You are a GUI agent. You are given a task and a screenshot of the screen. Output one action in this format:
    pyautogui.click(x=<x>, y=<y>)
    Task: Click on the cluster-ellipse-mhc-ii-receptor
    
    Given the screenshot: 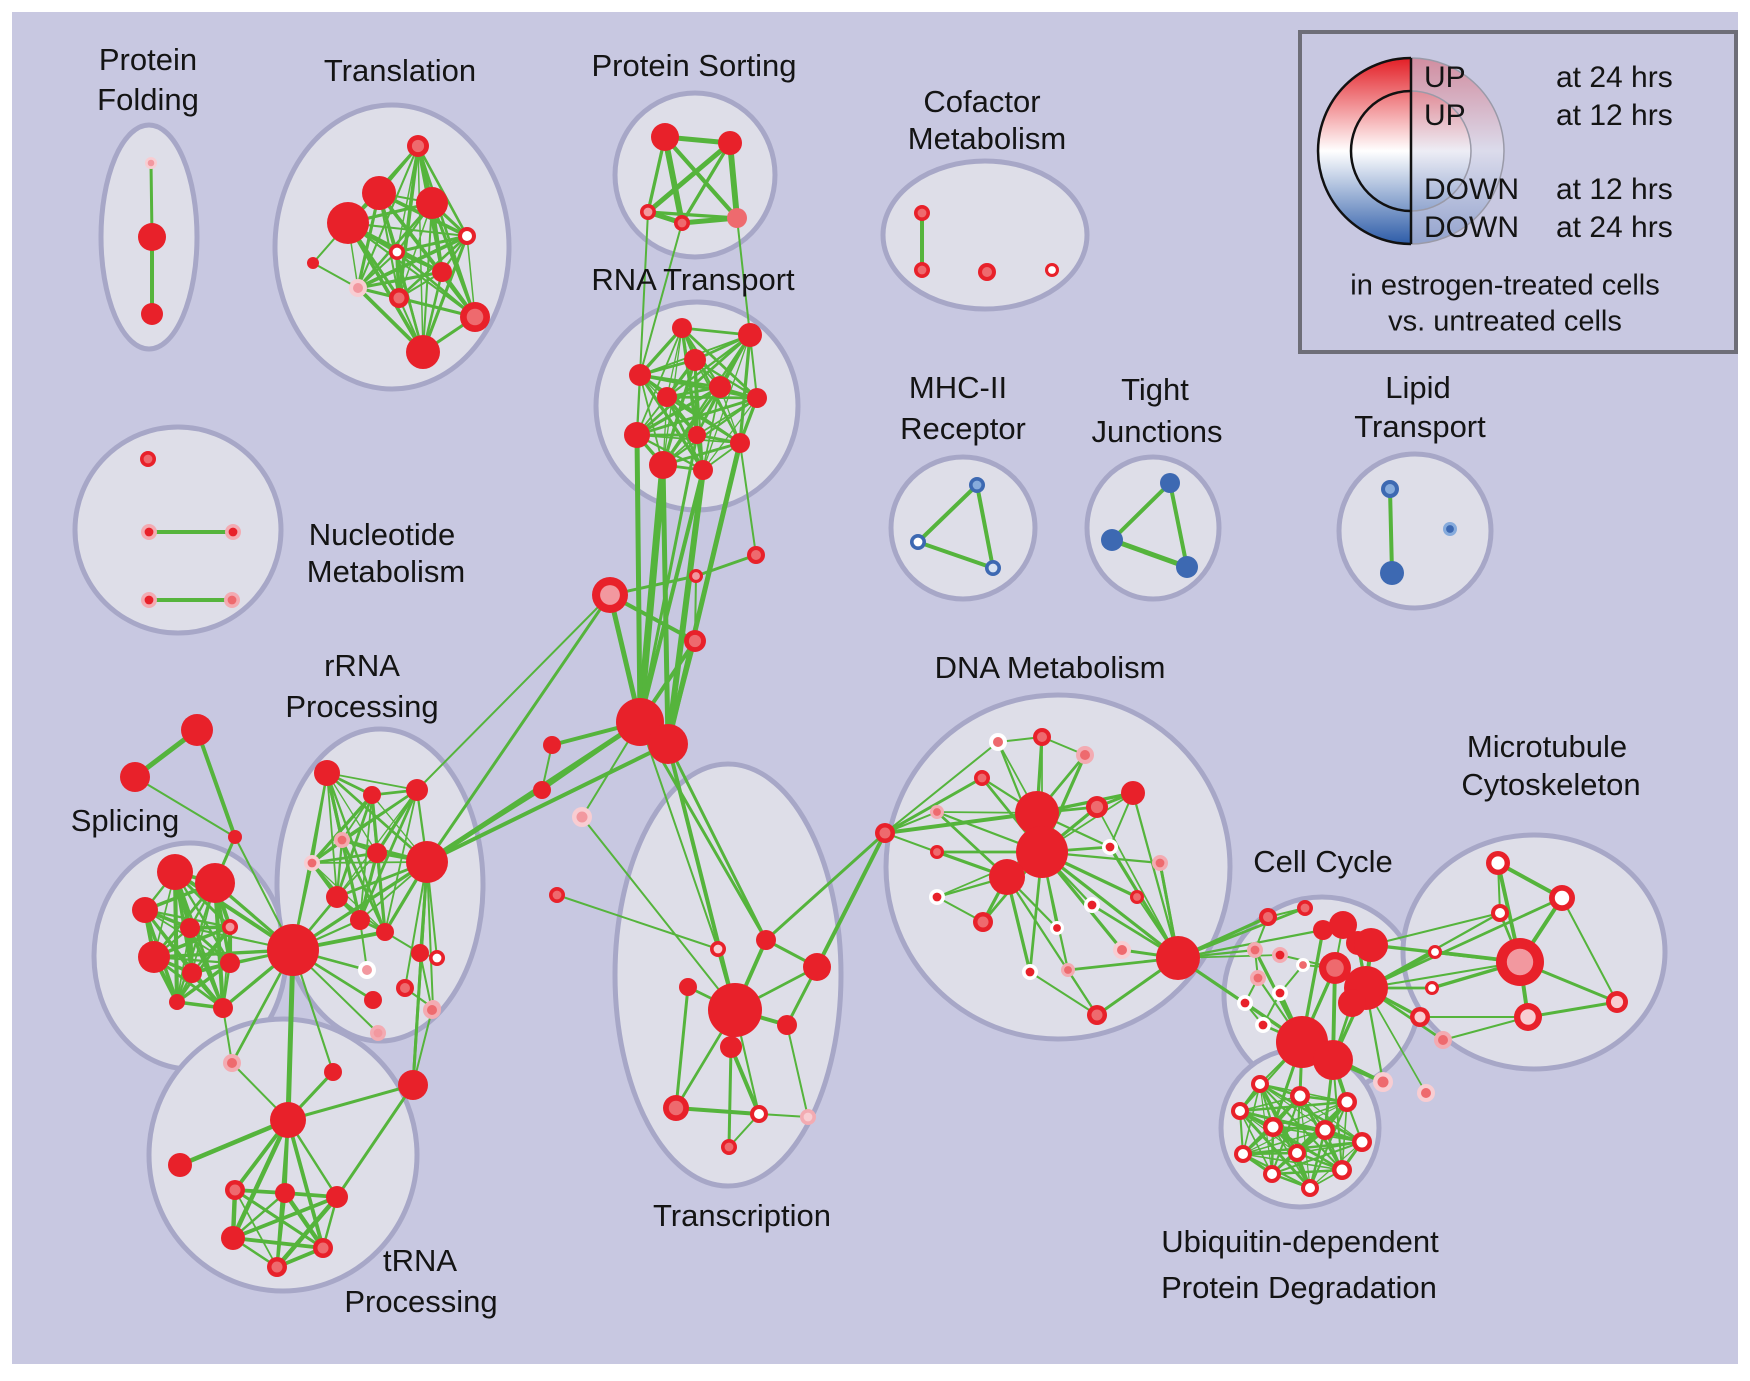 What is the action you would take?
    pyautogui.click(x=963, y=528)
    